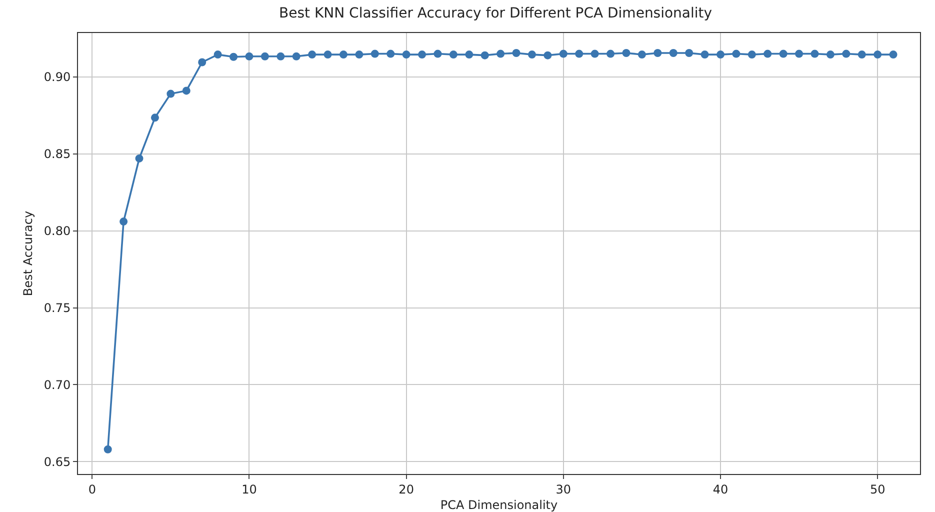 This screenshot has height=512, width=935. Describe the element at coordinates (57, 154) in the screenshot. I see `y-tick-label: 0.85` at that location.